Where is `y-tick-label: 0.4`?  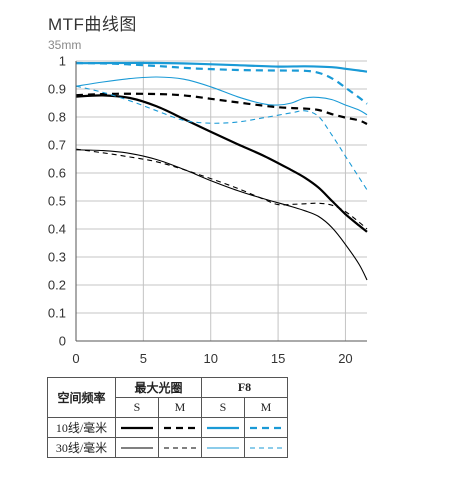
y-tick-label: 0.4 is located at coordinates (57, 229).